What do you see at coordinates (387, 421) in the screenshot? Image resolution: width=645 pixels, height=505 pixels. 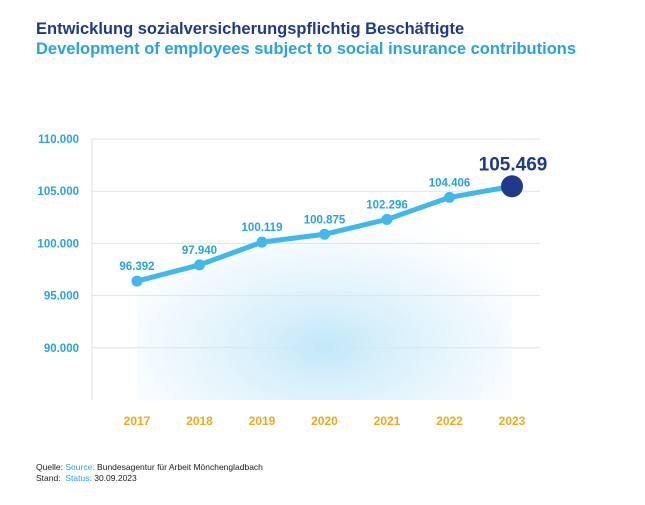 I see `x-tick-label: 2021` at bounding box center [387, 421].